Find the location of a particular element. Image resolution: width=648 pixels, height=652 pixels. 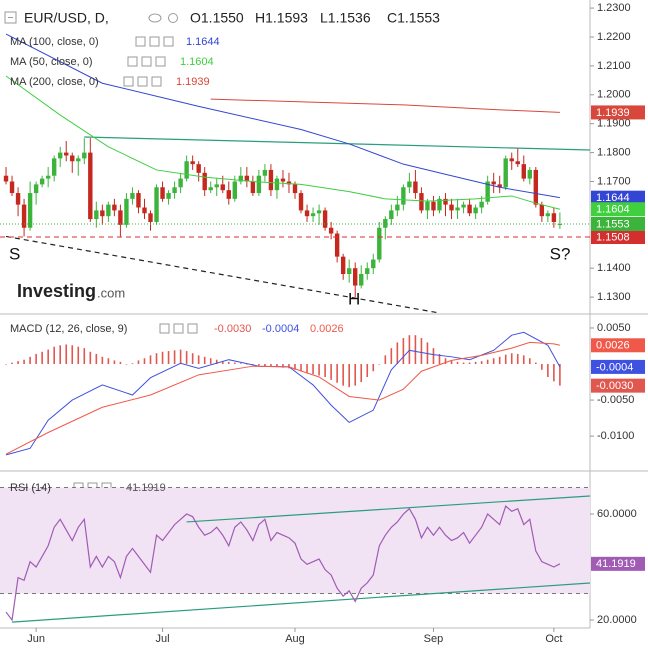

x-tick-label: Sep is located at coordinates (434, 639).